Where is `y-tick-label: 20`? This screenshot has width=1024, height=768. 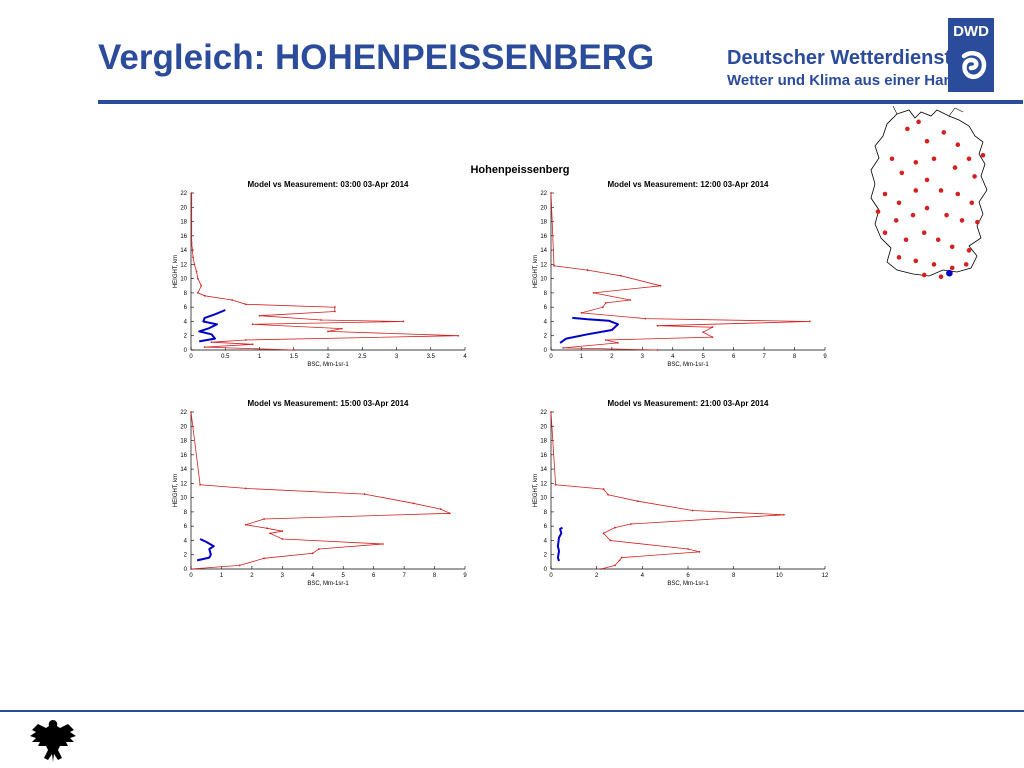
y-tick-label: 20 is located at coordinates (183, 427).